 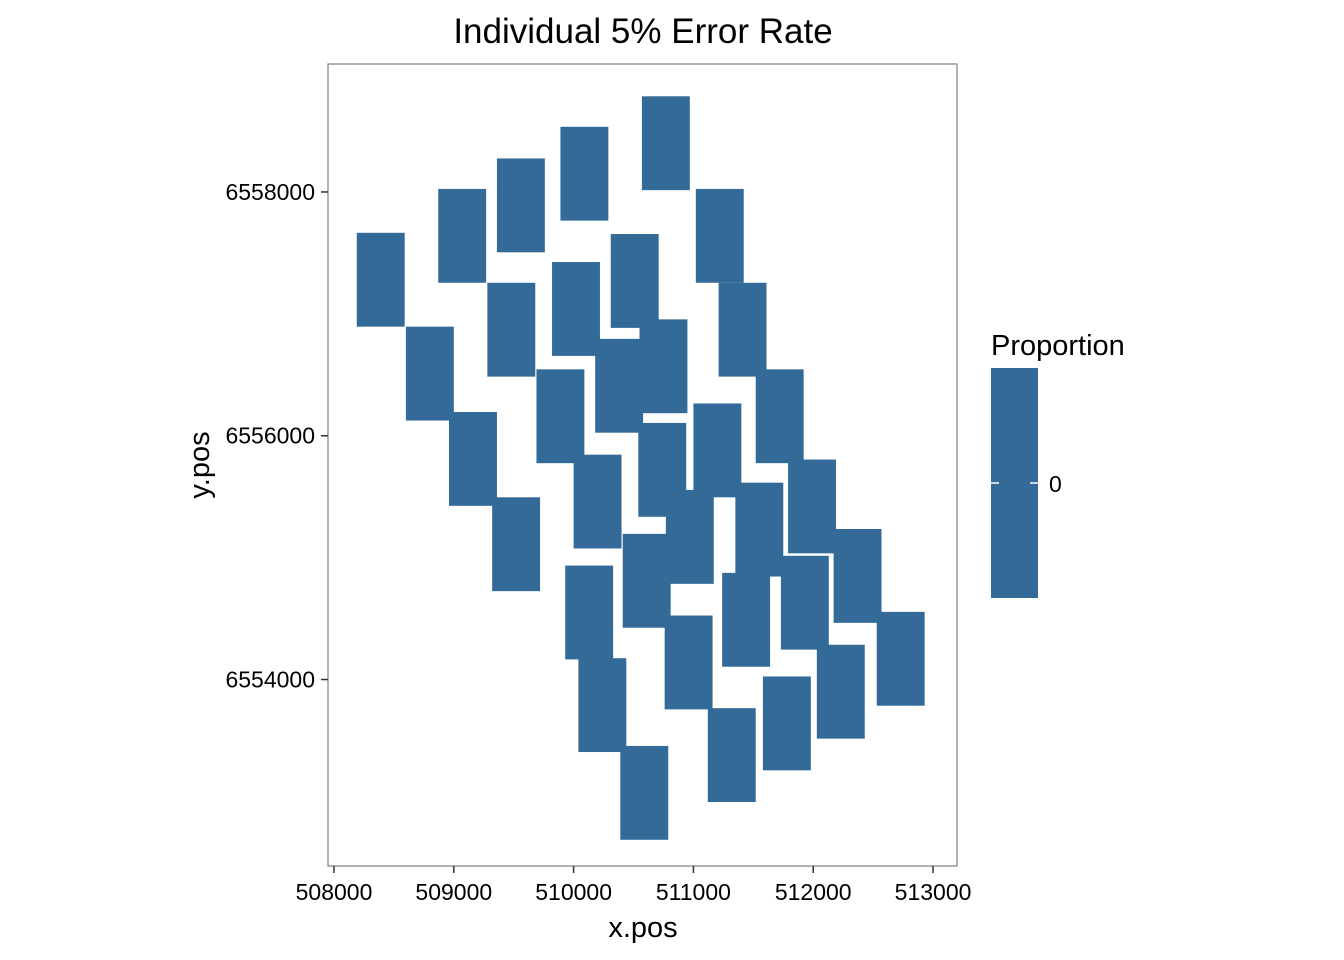 What do you see at coordinates (1055, 484) in the screenshot?
I see `legend-label-0: 0` at bounding box center [1055, 484].